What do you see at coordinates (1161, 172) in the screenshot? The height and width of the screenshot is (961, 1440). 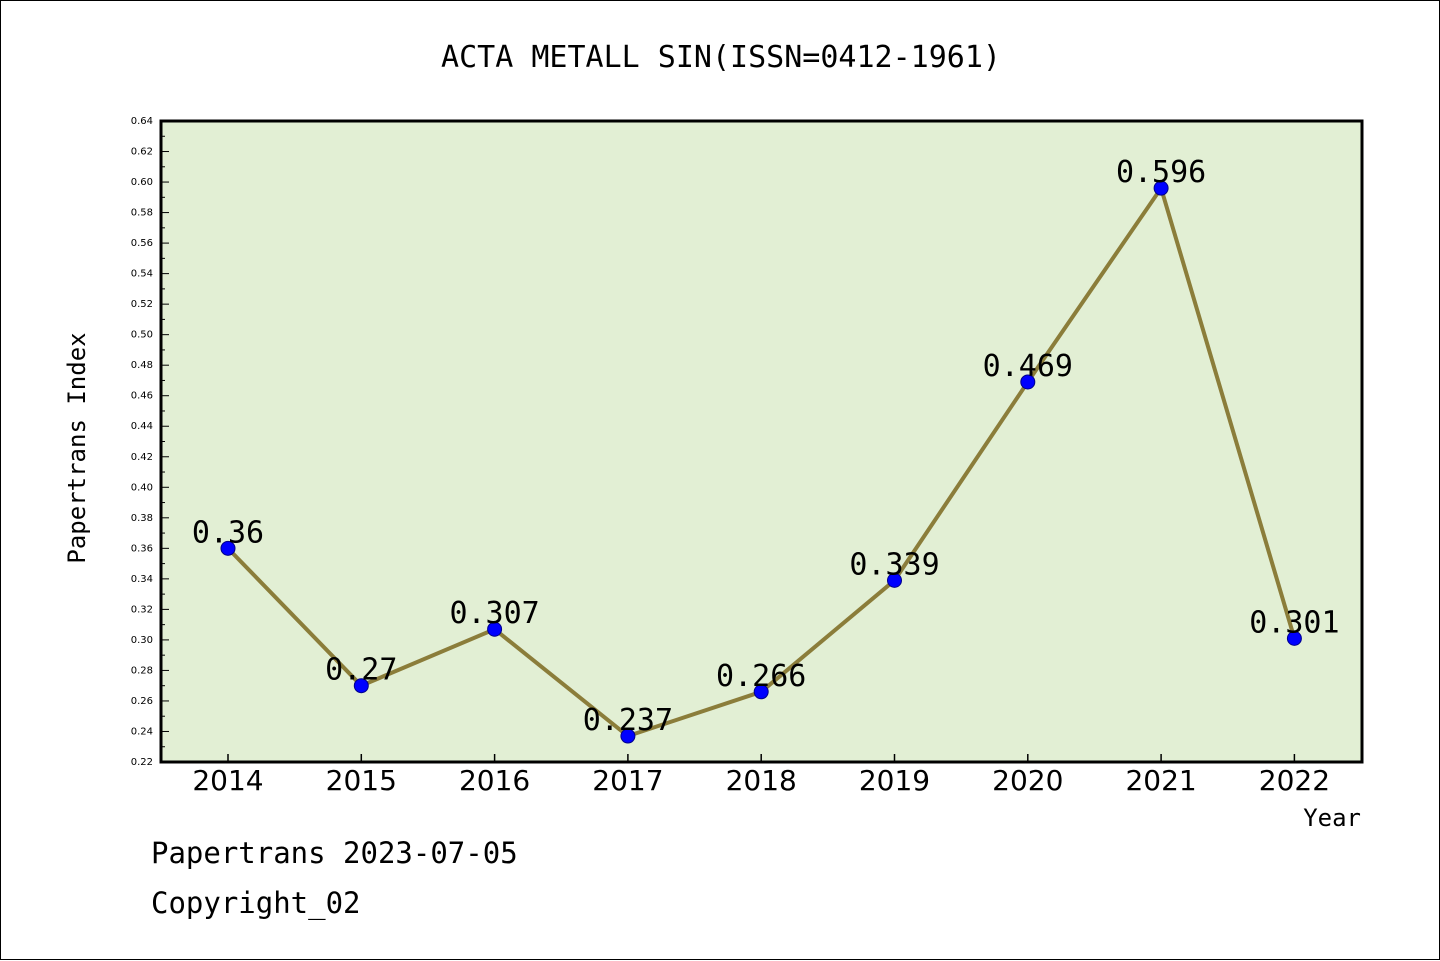 I see `data-label: 0.596` at bounding box center [1161, 172].